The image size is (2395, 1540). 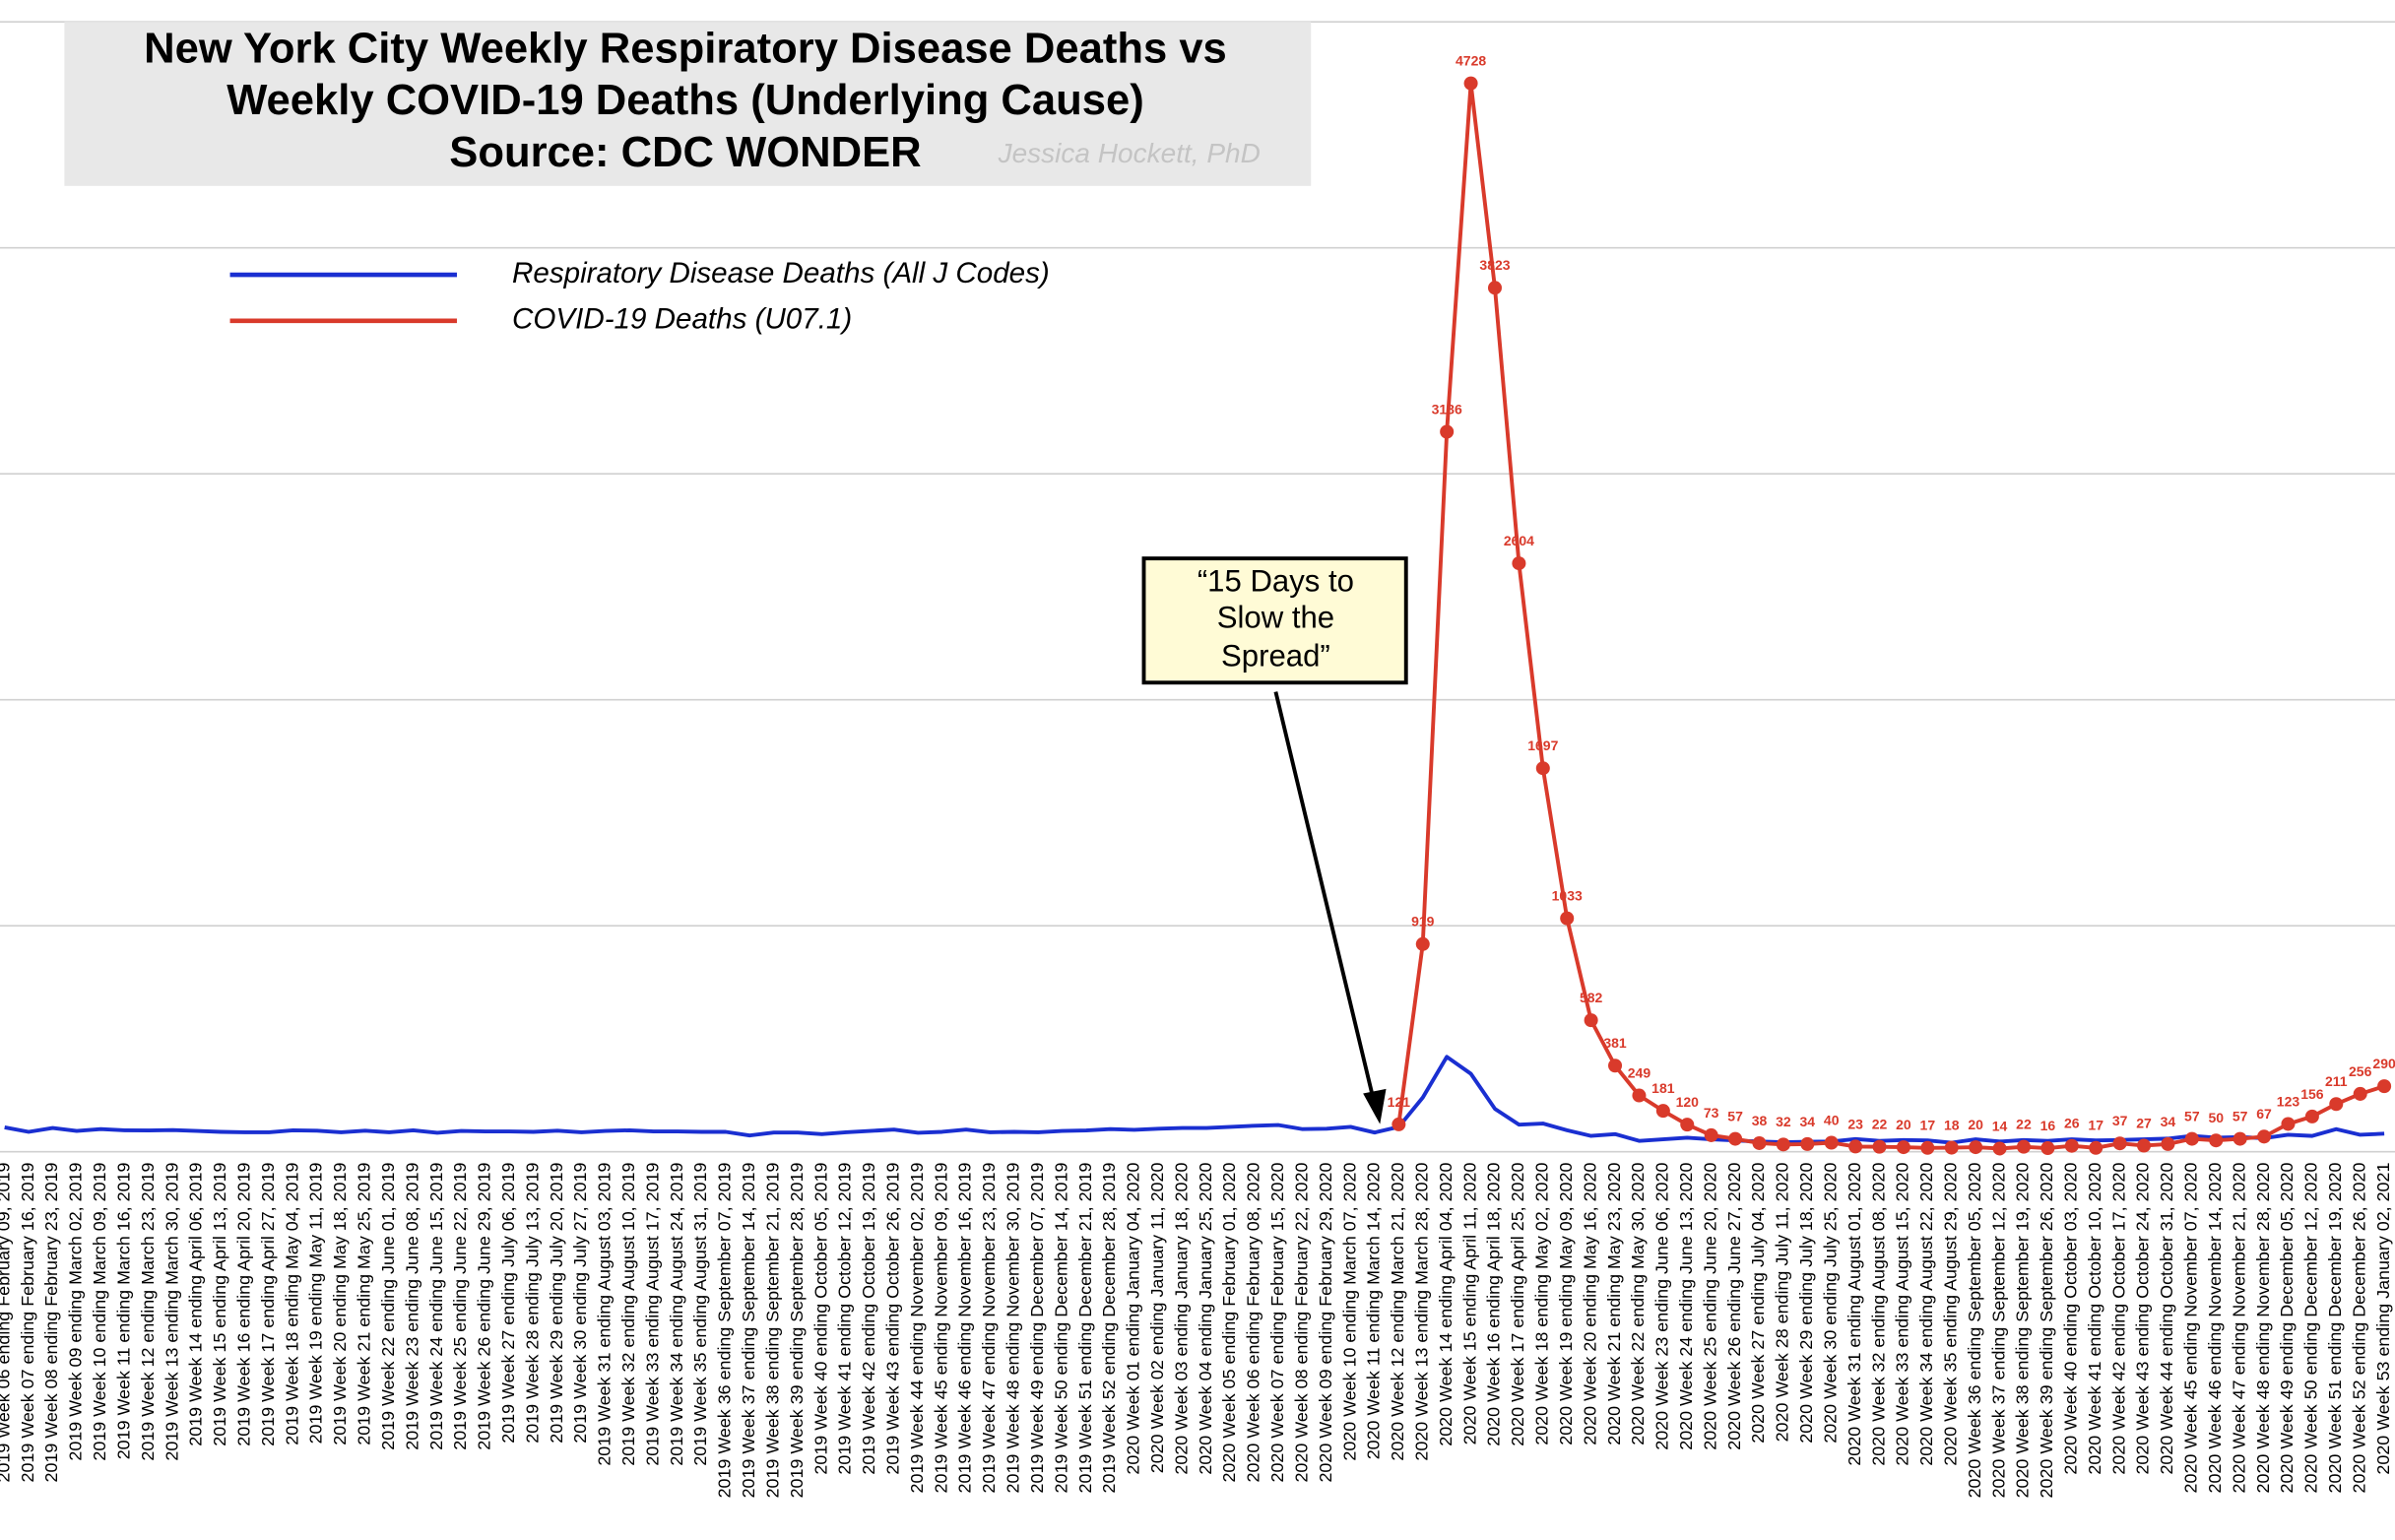 I want to click on x-tick-label: 2020 Week 30 ending July 25, 2020, so click(x=1830, y=1303).